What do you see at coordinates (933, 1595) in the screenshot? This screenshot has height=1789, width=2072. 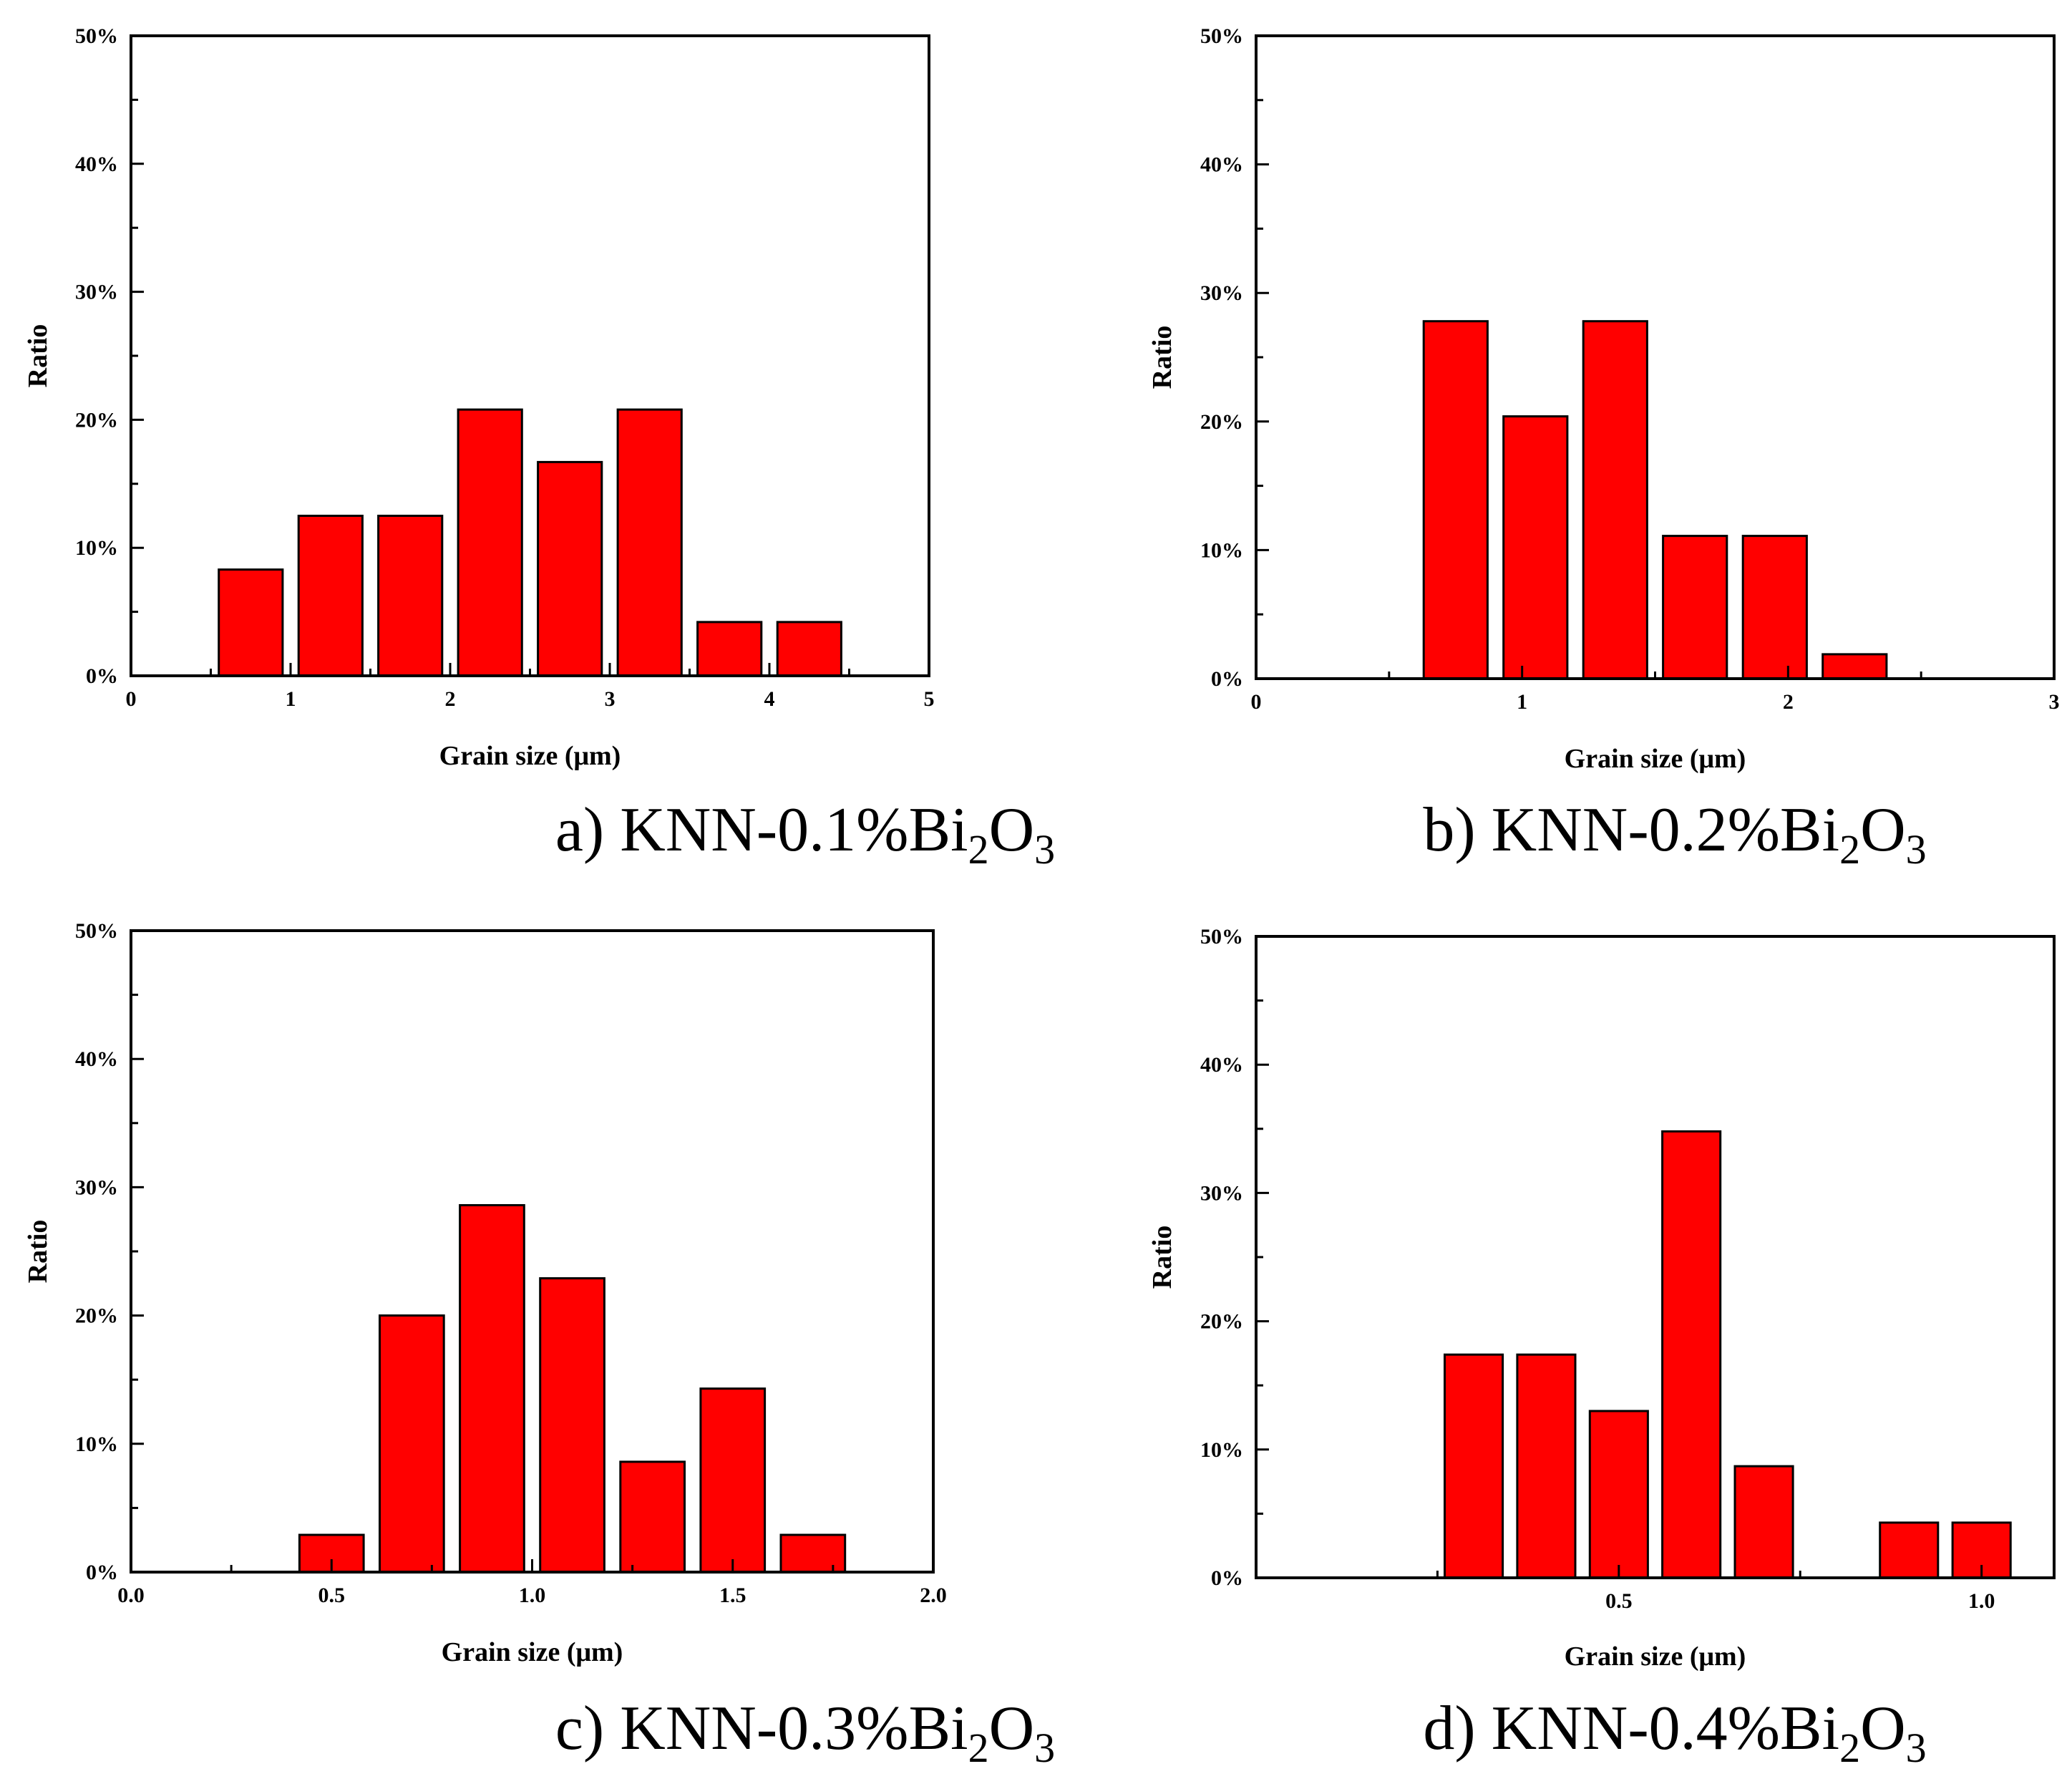 I see `x-tick-label: 2.0` at bounding box center [933, 1595].